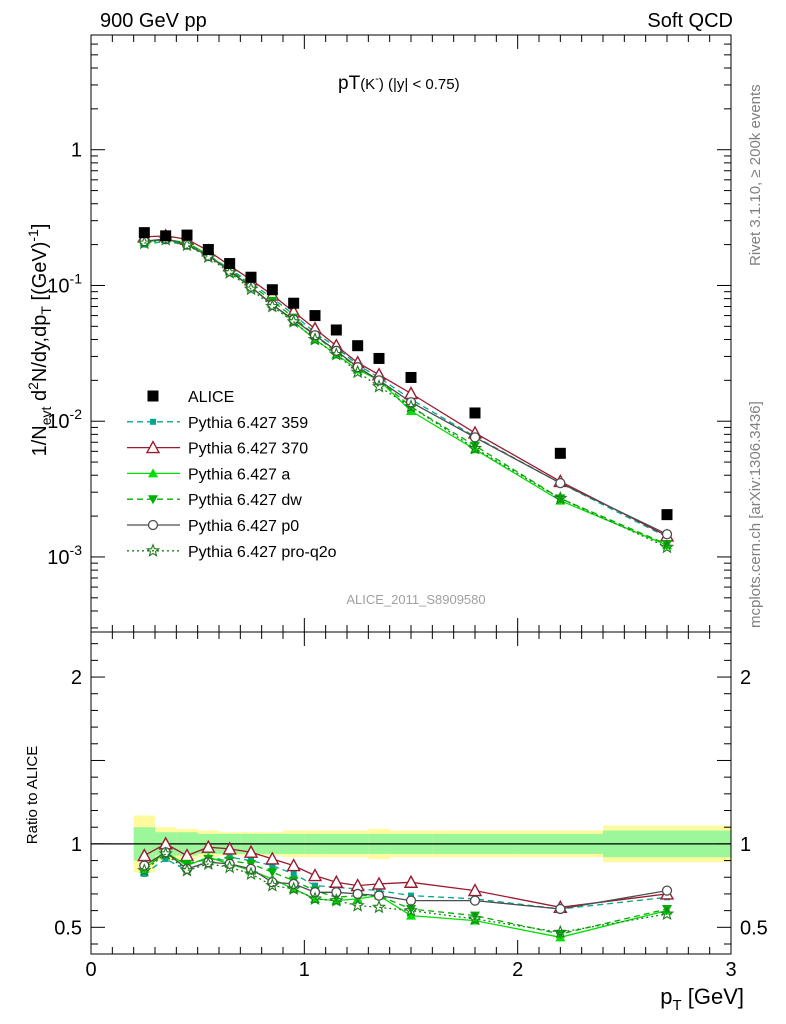  What do you see at coordinates (245, 500) in the screenshot?
I see `legend-label: Pythia 6.427 dw` at bounding box center [245, 500].